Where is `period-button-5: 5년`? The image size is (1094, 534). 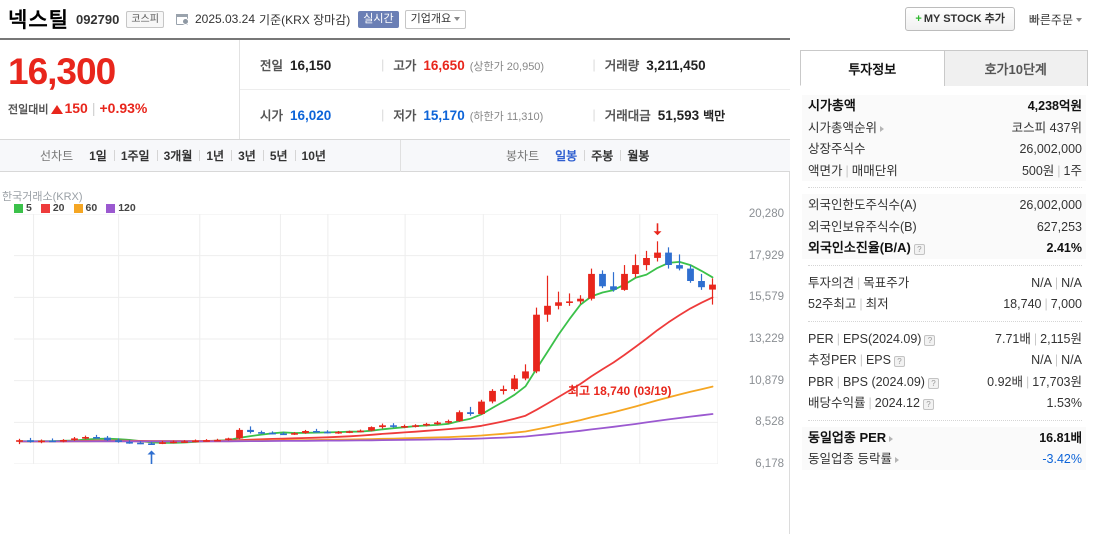 period-button-5: 5년 is located at coordinates (278, 155).